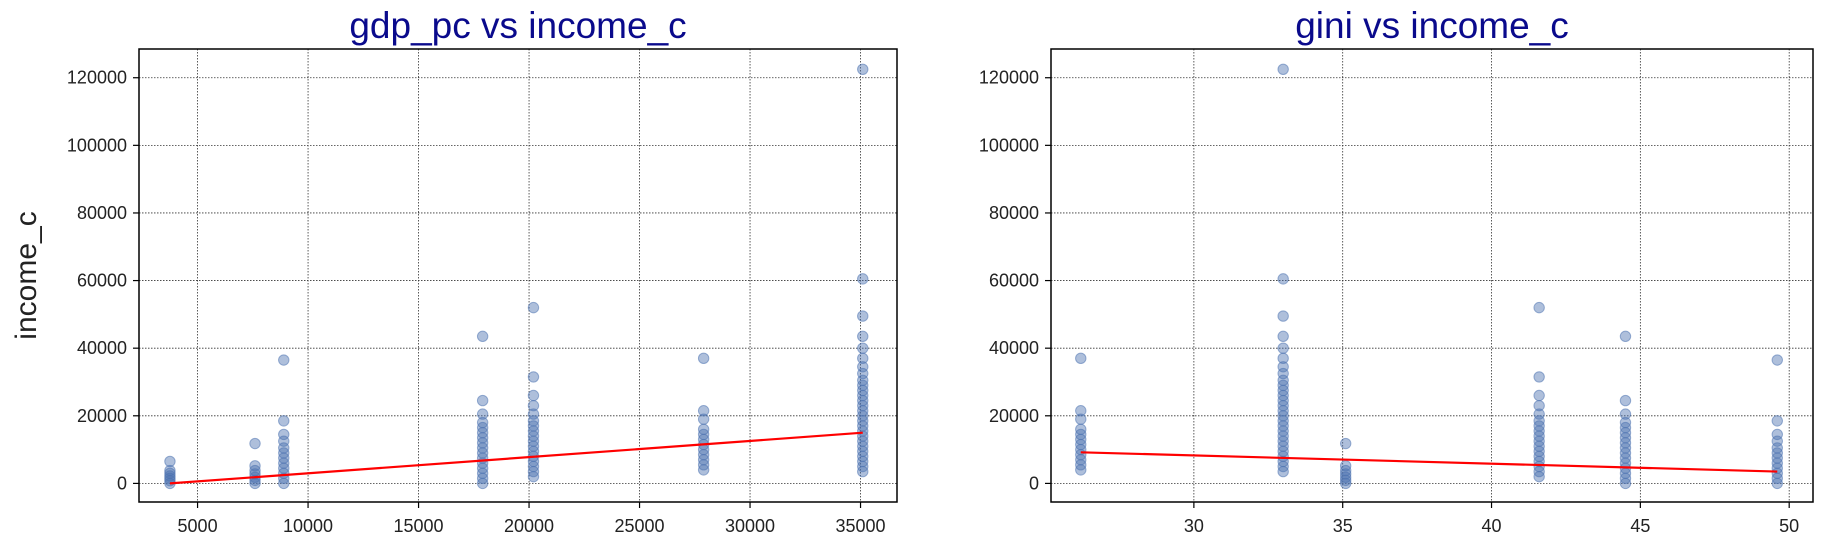 The width and height of the screenshot is (1823, 555). I want to click on x-tick-label: 15000, so click(419, 526).